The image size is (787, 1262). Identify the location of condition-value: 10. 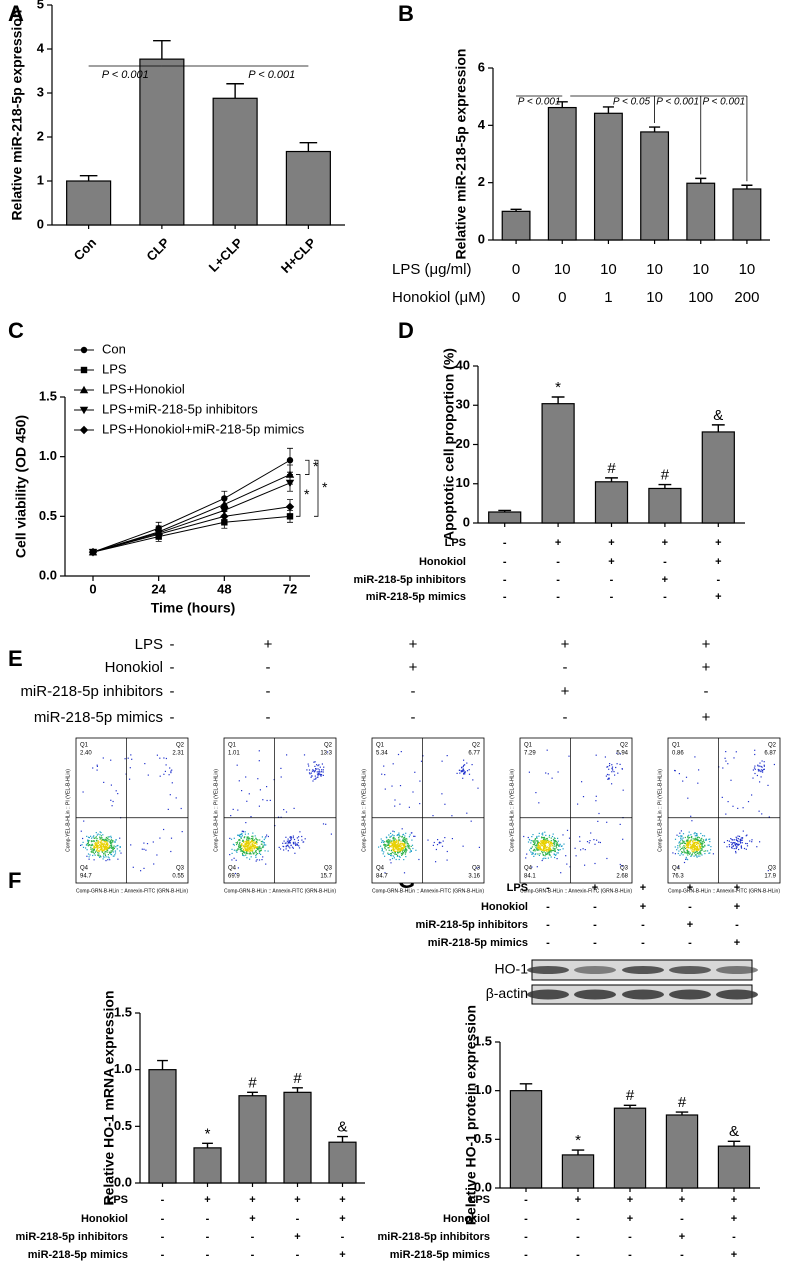
(700, 269).